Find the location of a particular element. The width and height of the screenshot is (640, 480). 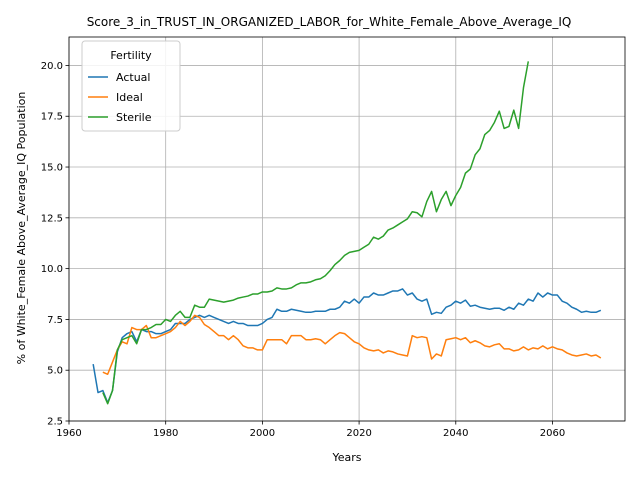

x-tick-label: 2040 is located at coordinates (455, 433).